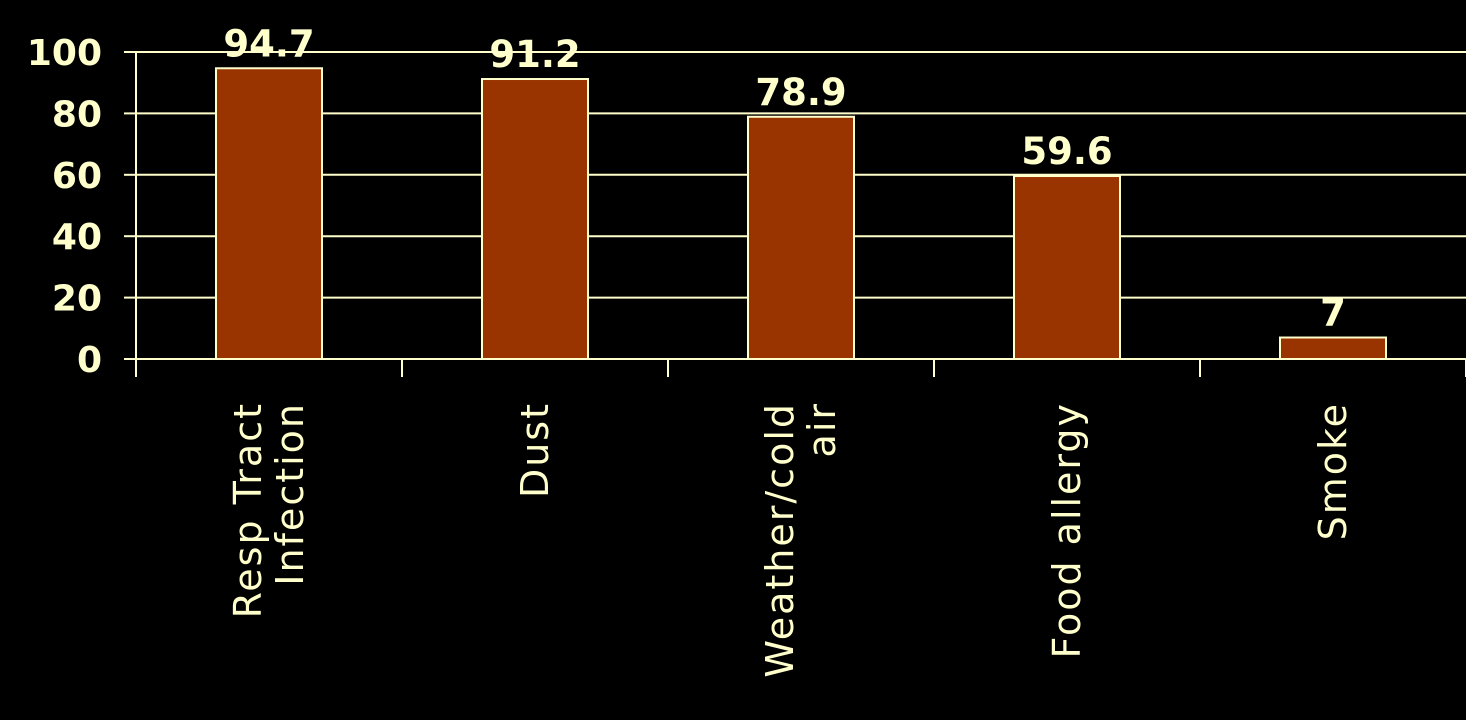 Image resolution: width=1466 pixels, height=720 pixels. What do you see at coordinates (1066, 151) in the screenshot?
I see `data-label: 59.6` at bounding box center [1066, 151].